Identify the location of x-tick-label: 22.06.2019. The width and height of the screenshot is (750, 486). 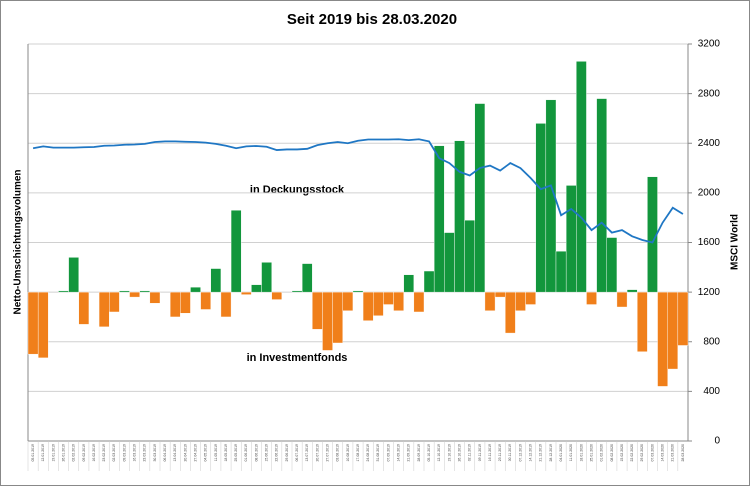
(277, 453).